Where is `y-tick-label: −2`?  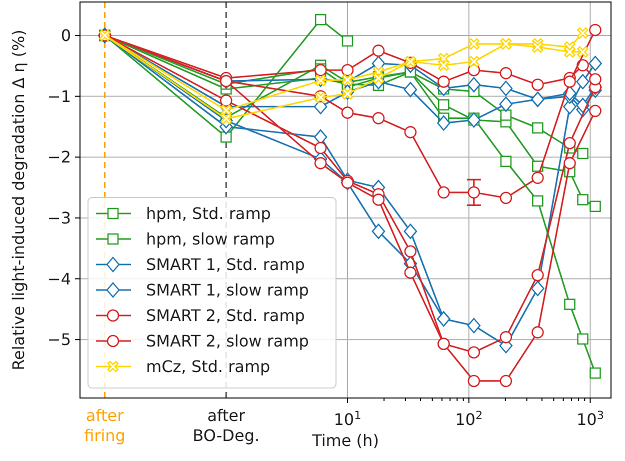 y-tick-label: −2 is located at coordinates (59, 157).